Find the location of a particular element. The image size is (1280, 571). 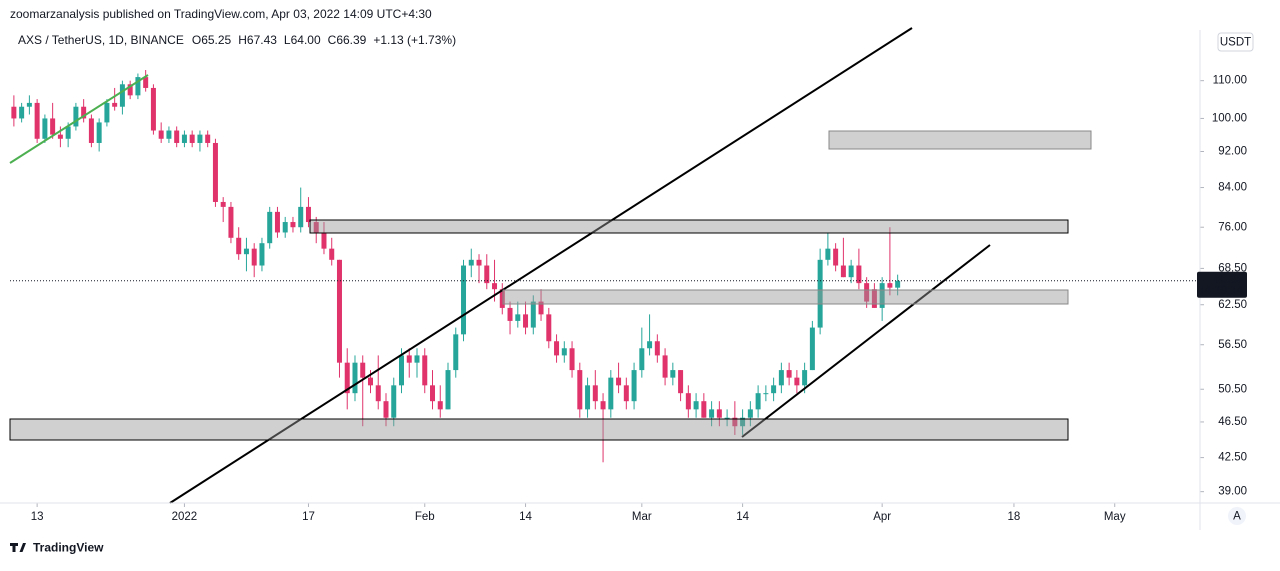

ohlc-key: H is located at coordinates (242, 40).